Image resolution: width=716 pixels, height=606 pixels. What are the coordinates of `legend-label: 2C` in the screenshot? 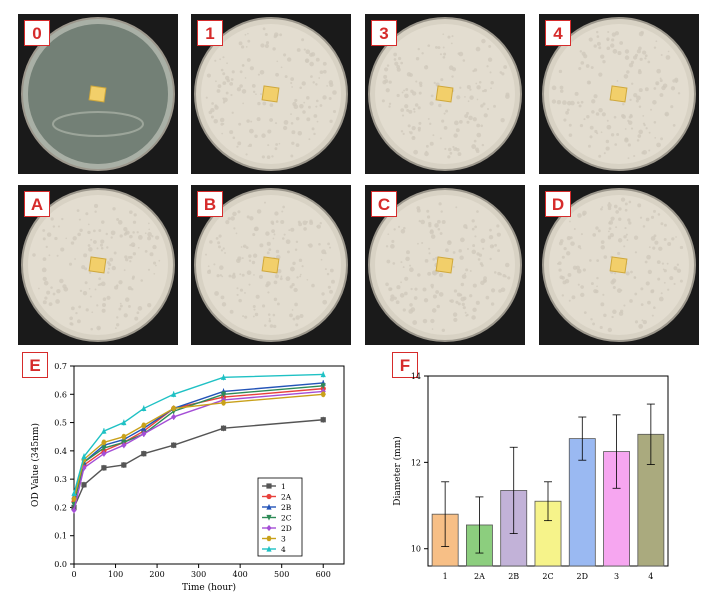 It's located at (286, 518).